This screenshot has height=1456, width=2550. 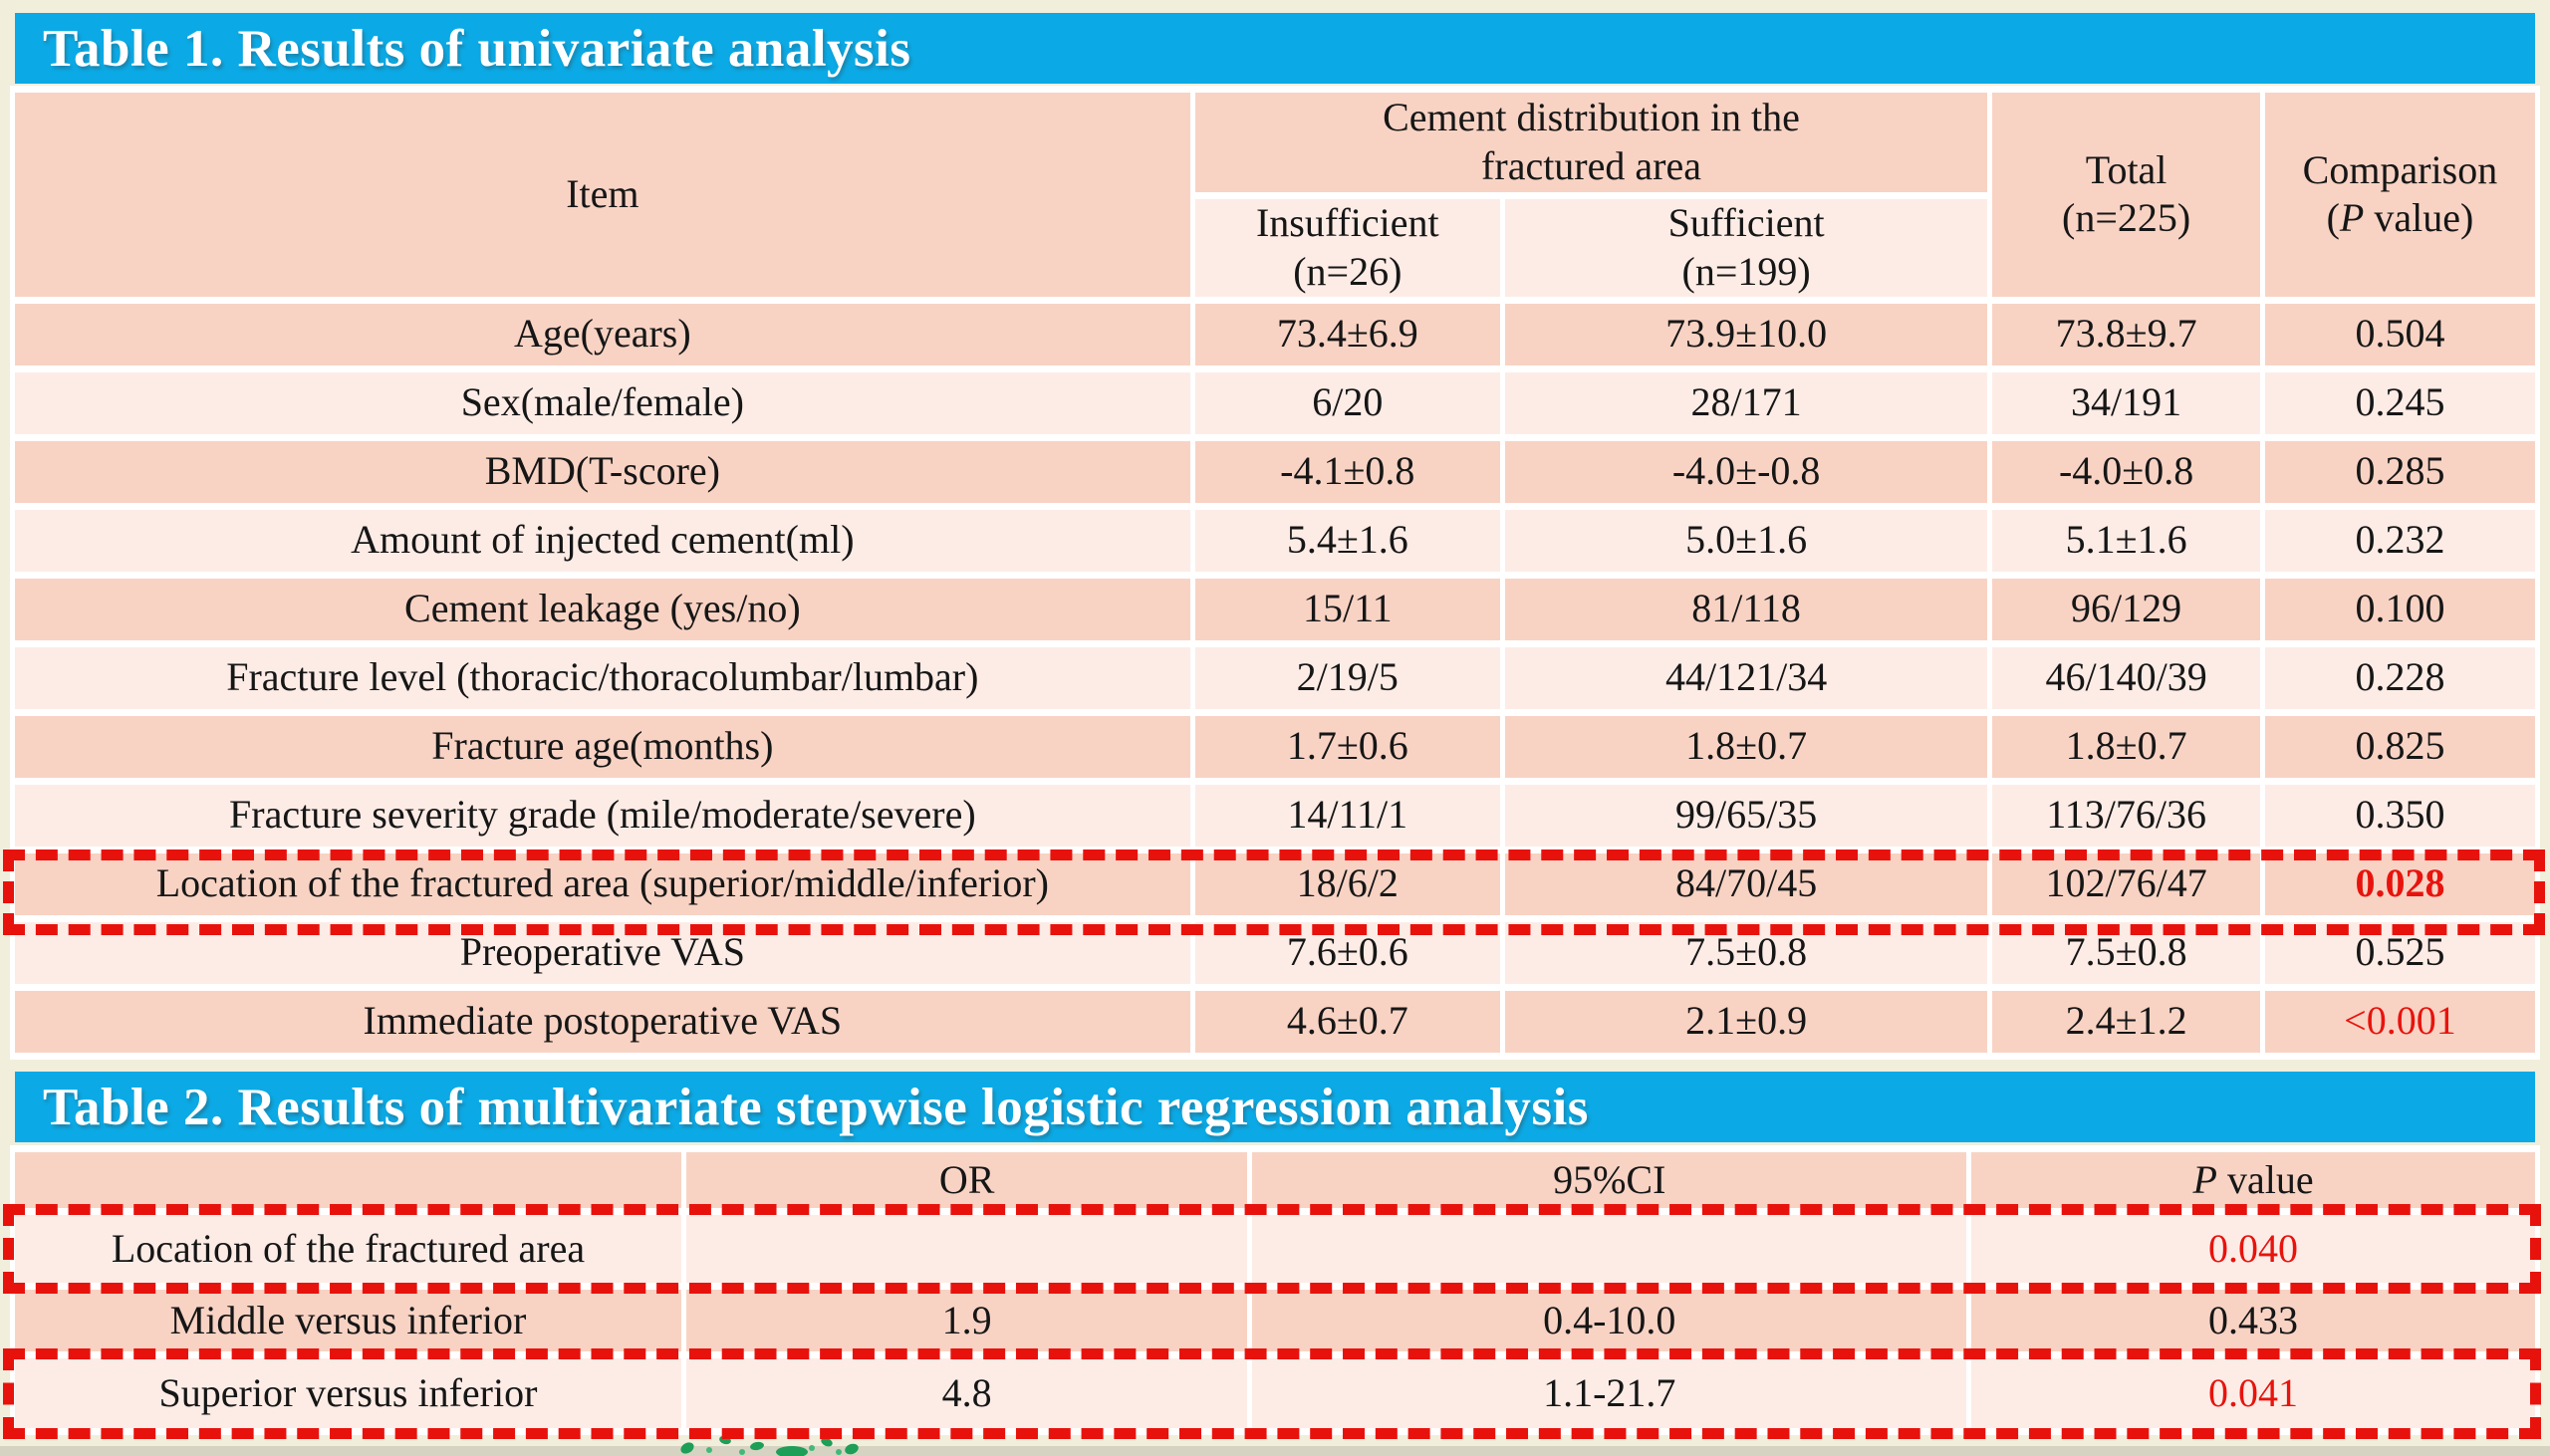 I want to click on cell-total: 113/76/36, so click(x=2126, y=815).